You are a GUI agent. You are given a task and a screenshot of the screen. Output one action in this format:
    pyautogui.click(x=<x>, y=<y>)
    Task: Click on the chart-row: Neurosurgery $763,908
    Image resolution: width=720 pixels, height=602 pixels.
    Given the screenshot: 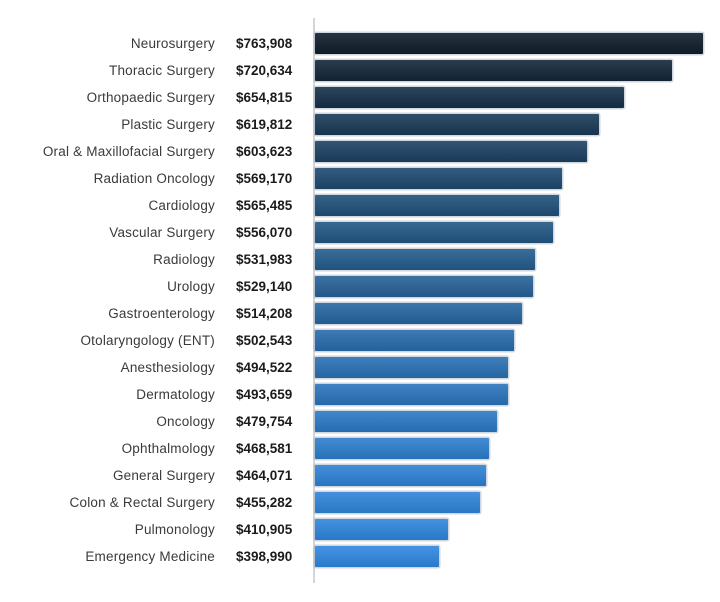 What is the action you would take?
    pyautogui.click(x=360, y=43)
    